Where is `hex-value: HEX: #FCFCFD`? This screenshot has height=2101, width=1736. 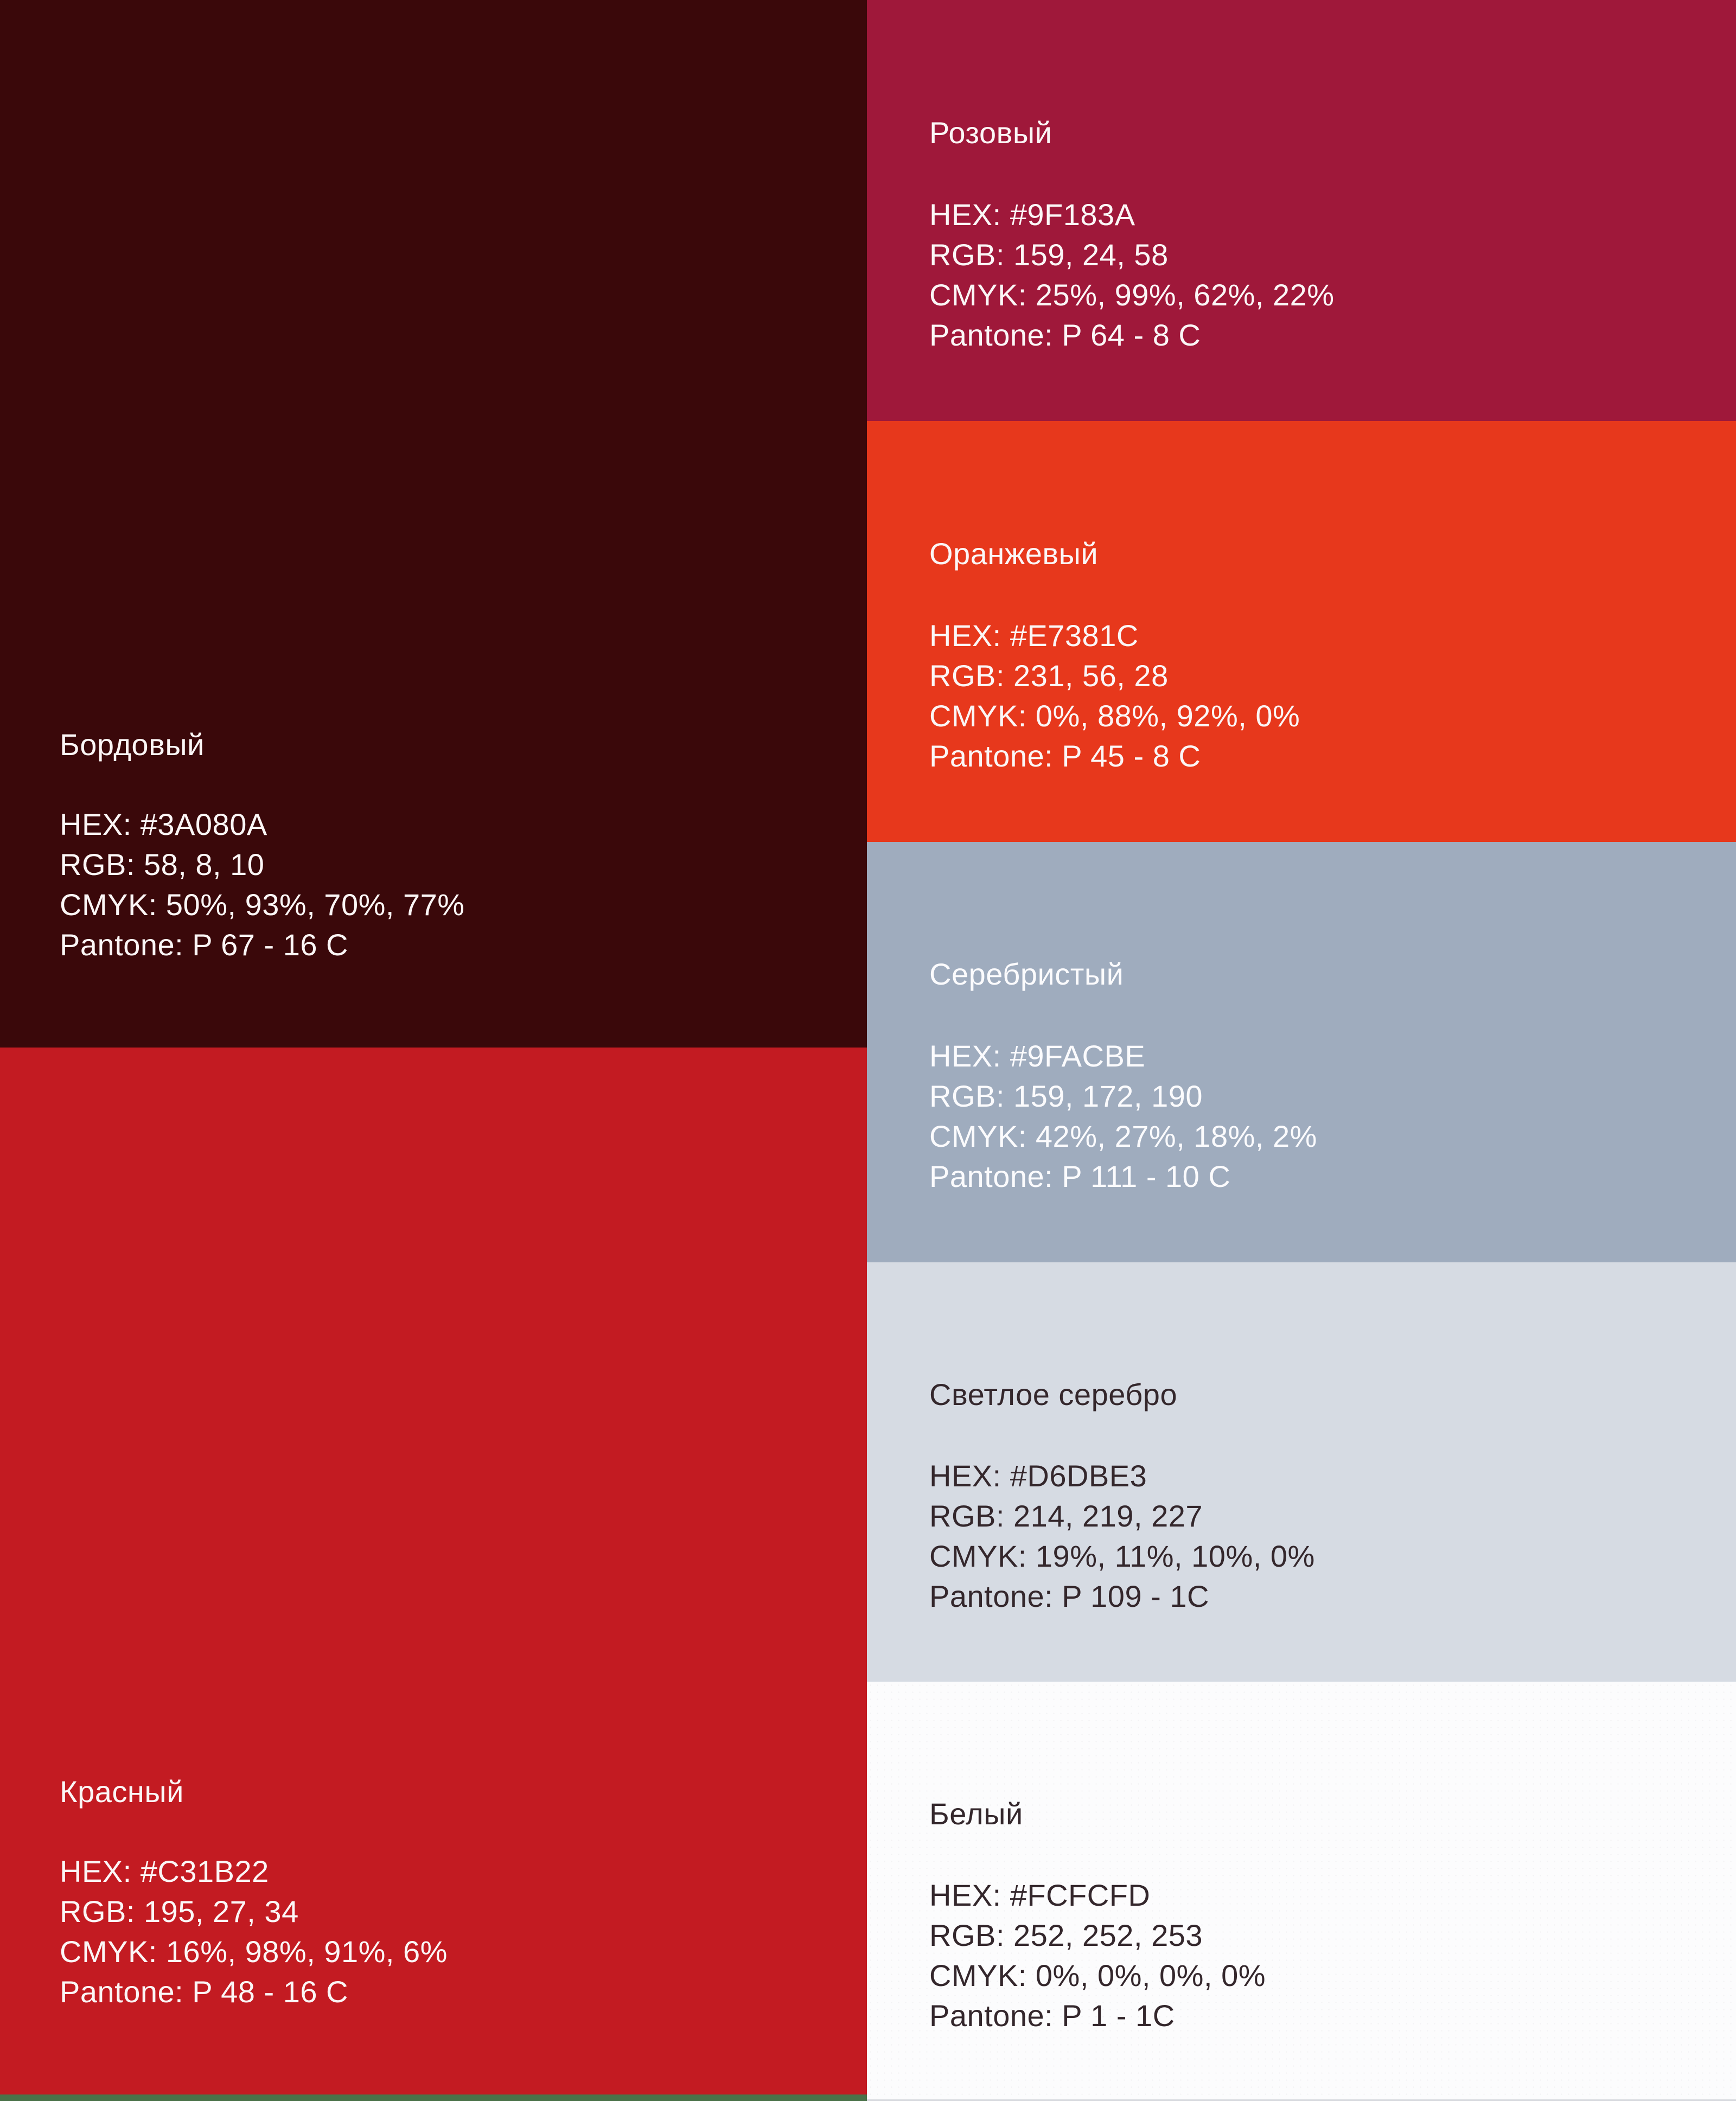 hex-value: HEX: #FCFCFD is located at coordinates (1040, 1895).